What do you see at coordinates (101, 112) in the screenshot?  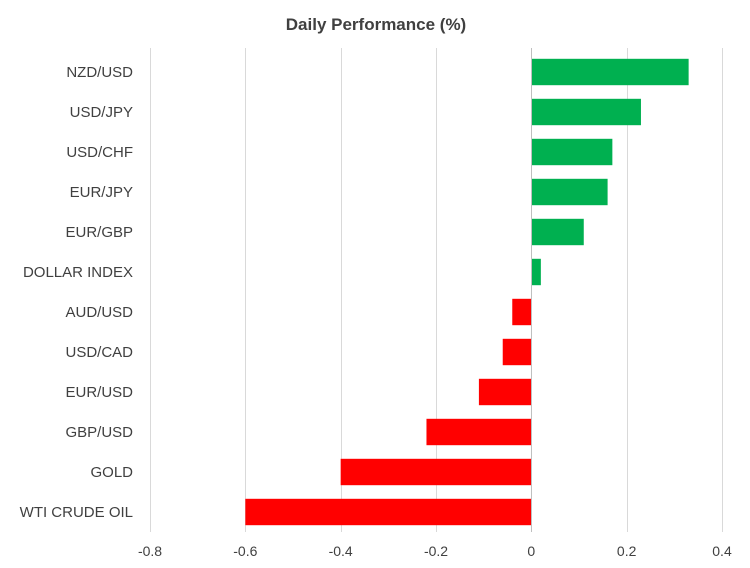 I see `category-label: USD/JPY` at bounding box center [101, 112].